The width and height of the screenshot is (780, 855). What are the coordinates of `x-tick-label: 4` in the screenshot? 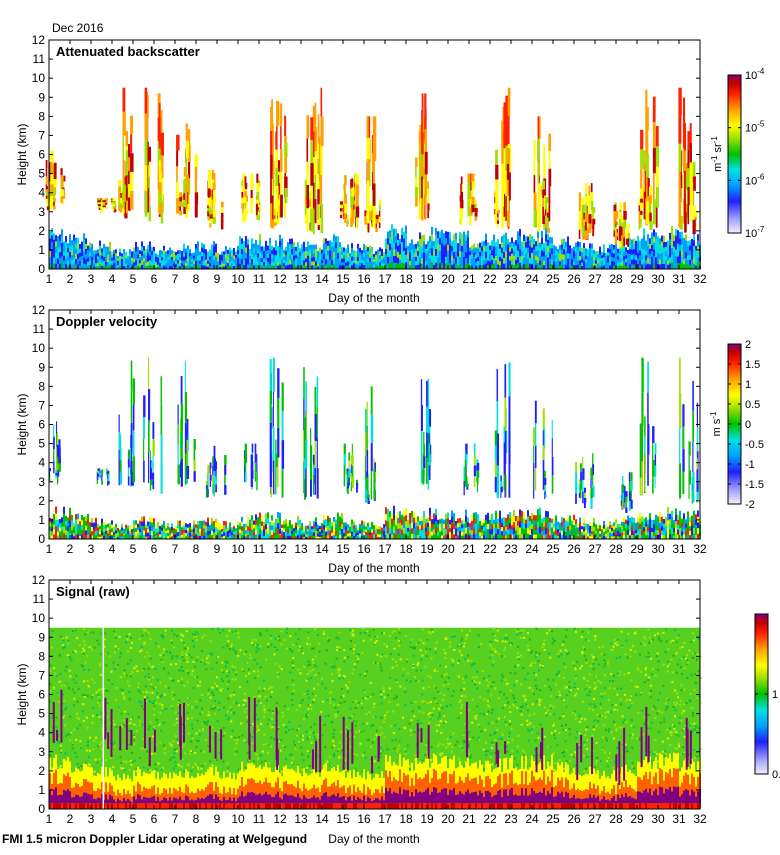 It's located at (112, 279).